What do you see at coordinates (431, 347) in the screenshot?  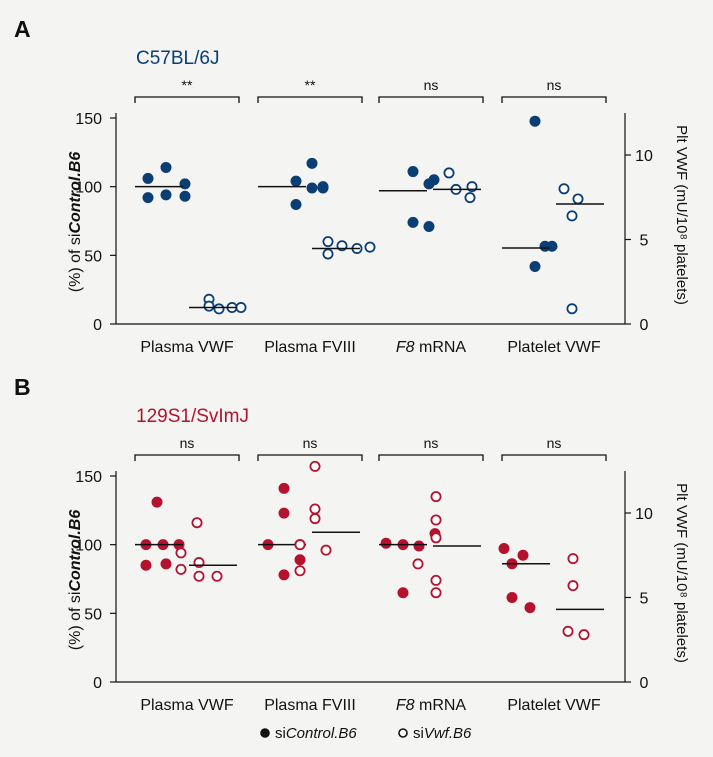 I see `category-label: F8 mRNA` at bounding box center [431, 347].